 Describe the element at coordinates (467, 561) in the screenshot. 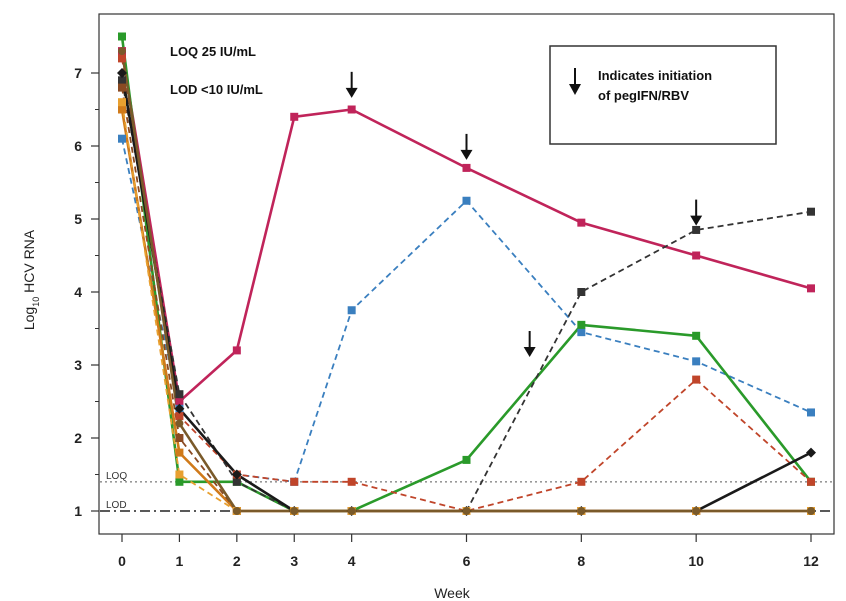

I see `x-tick-label: 6` at that location.